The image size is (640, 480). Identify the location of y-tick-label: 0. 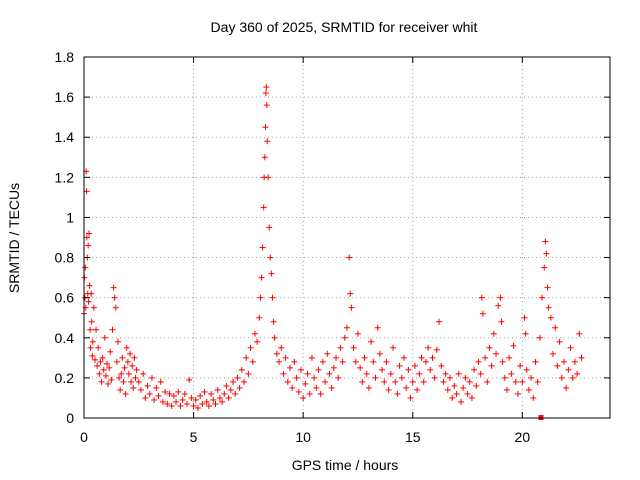
(70, 418).